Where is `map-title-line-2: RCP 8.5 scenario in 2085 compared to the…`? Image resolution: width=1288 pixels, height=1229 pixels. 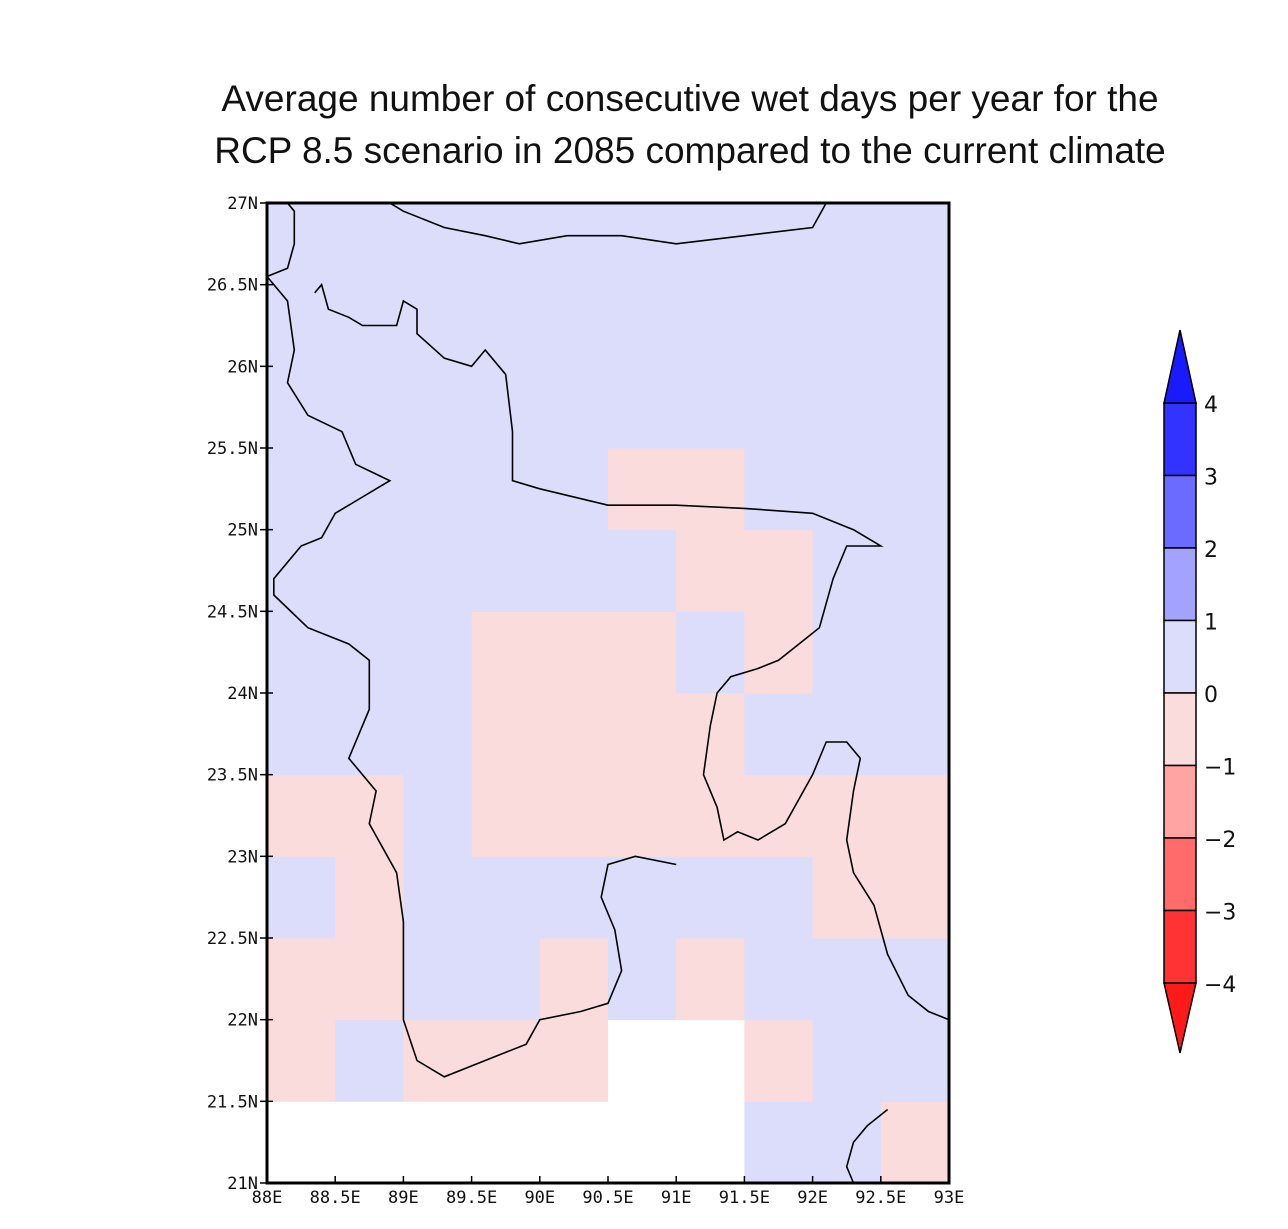 map-title-line-2: RCP 8.5 scenario in 2085 compared to the… is located at coordinates (690, 150).